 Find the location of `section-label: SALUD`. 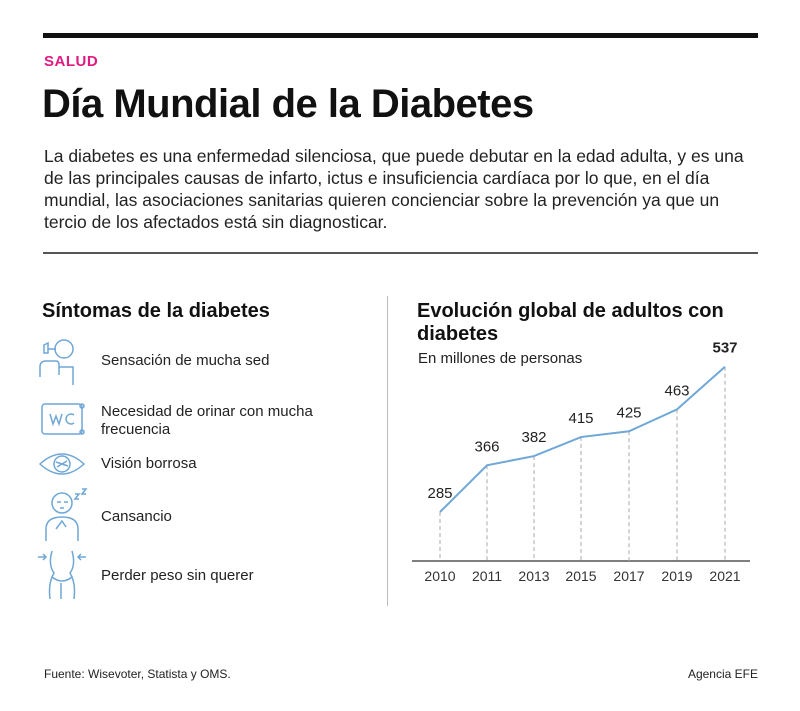

section-label: SALUD is located at coordinates (71, 61).